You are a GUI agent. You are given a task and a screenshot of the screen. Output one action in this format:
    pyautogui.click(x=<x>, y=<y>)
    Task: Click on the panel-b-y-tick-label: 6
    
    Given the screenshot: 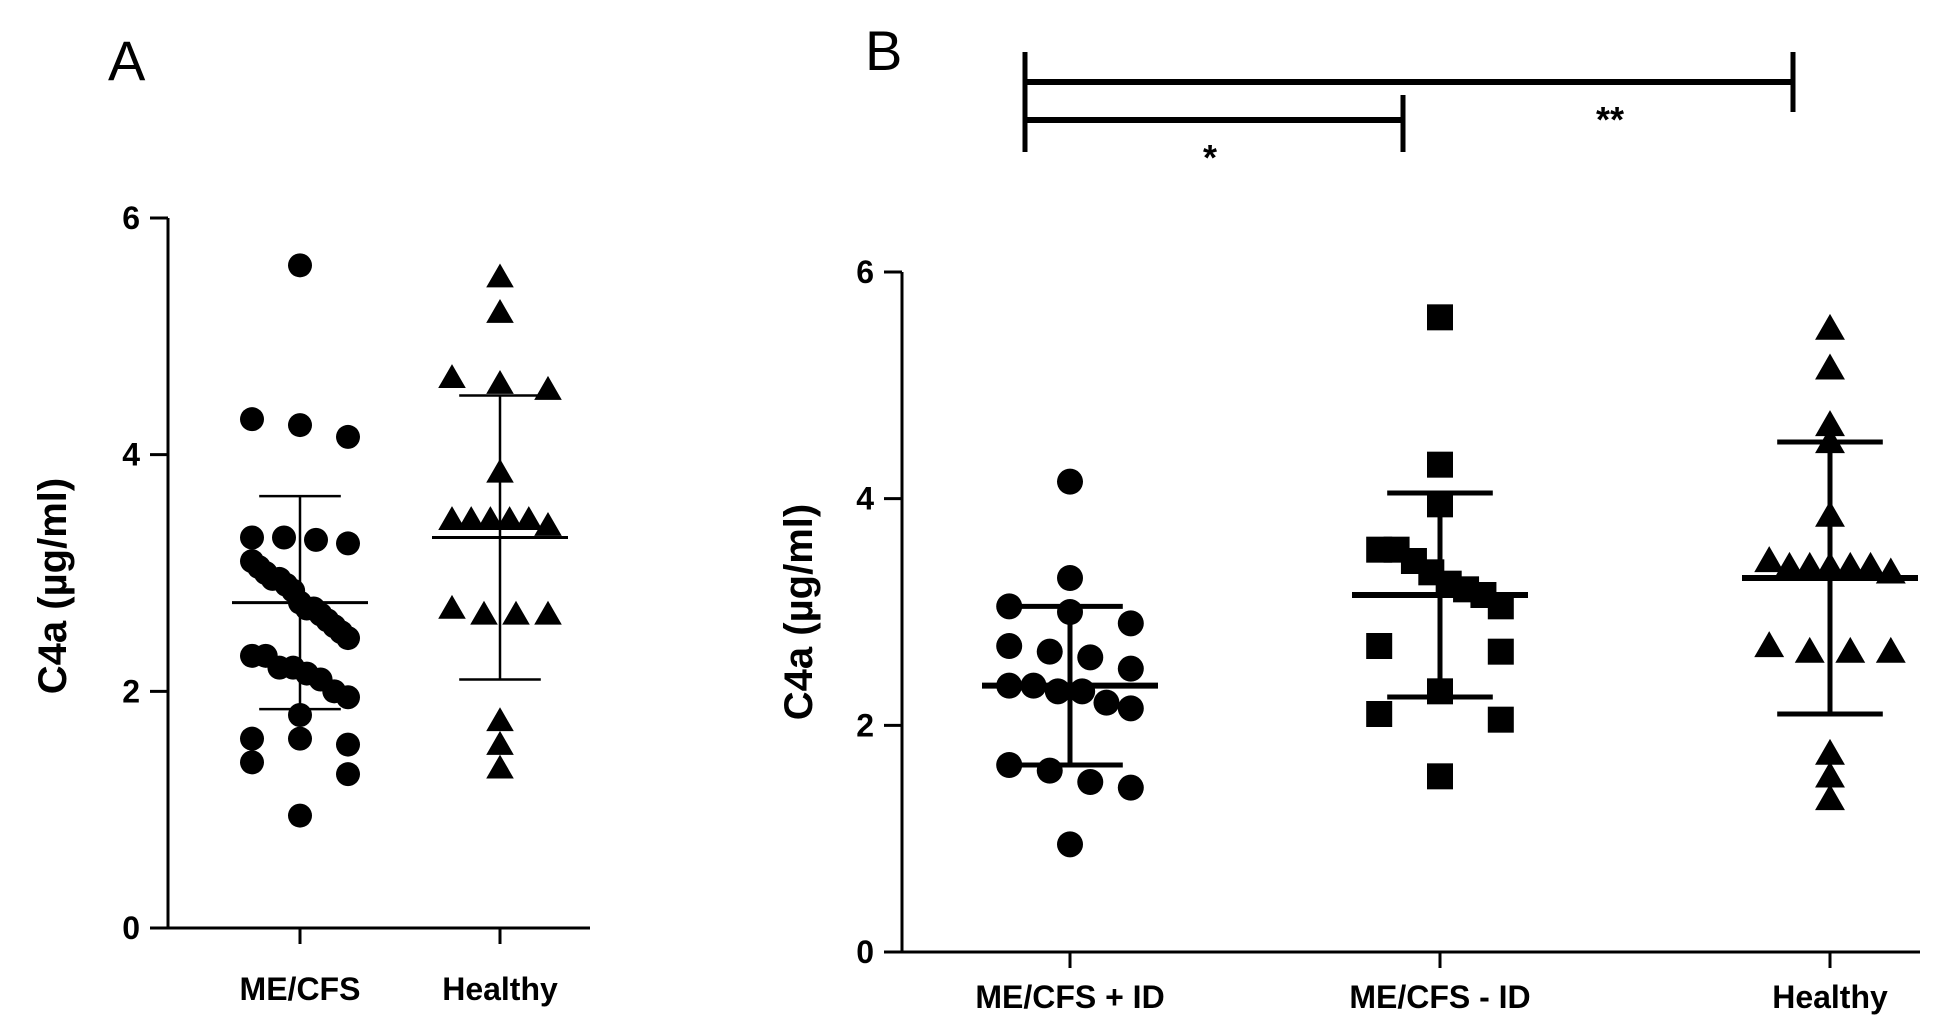 What is the action you would take?
    pyautogui.click(x=865, y=272)
    